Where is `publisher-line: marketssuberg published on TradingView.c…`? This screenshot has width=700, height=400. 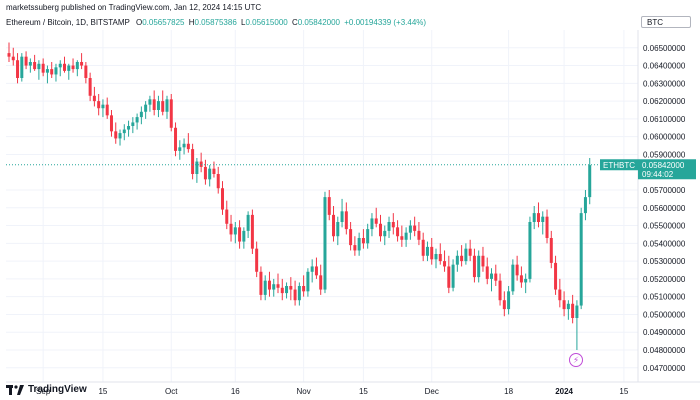 publisher-line: marketssuberg published on TradingView.c… is located at coordinates (134, 7).